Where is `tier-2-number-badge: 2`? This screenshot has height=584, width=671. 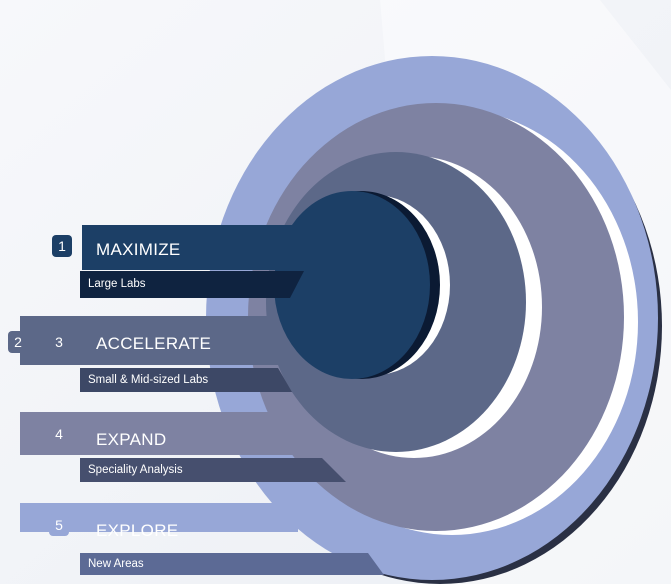 tier-2-number-badge: 2 is located at coordinates (18, 342).